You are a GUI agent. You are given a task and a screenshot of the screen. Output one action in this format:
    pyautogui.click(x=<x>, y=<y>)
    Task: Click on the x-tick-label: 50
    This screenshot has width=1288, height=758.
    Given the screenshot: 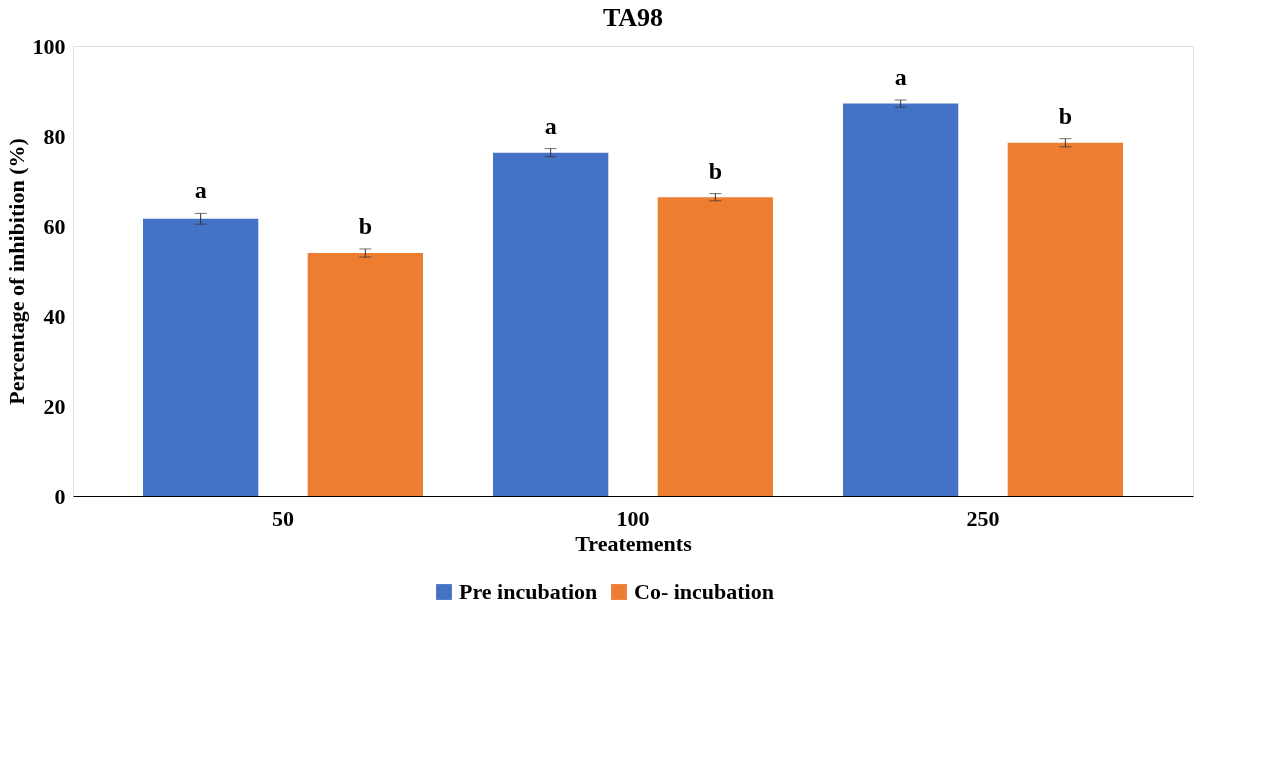 What is the action you would take?
    pyautogui.click(x=283, y=518)
    